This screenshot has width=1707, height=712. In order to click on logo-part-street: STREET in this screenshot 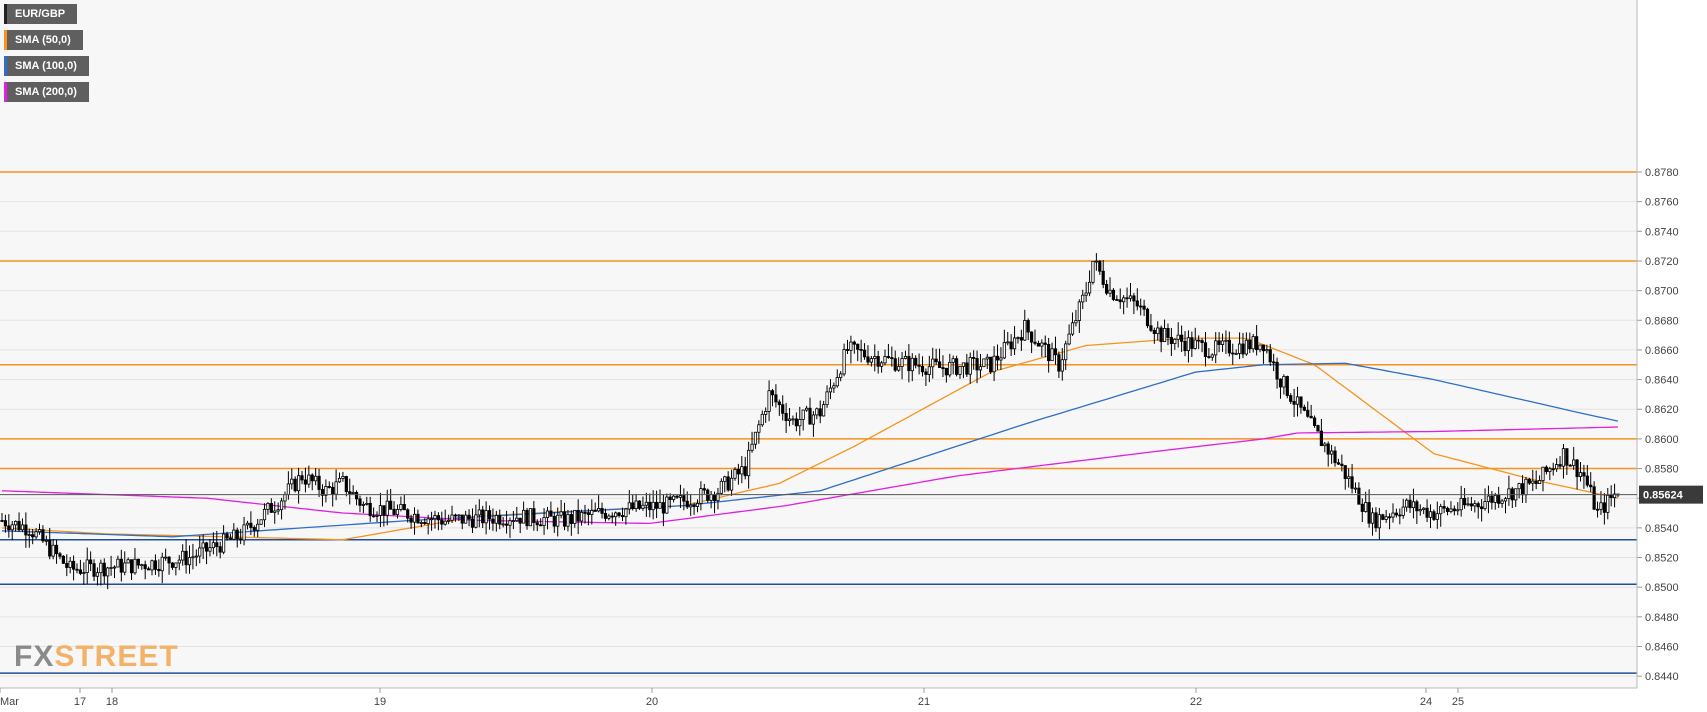, I will do `click(116, 656)`.